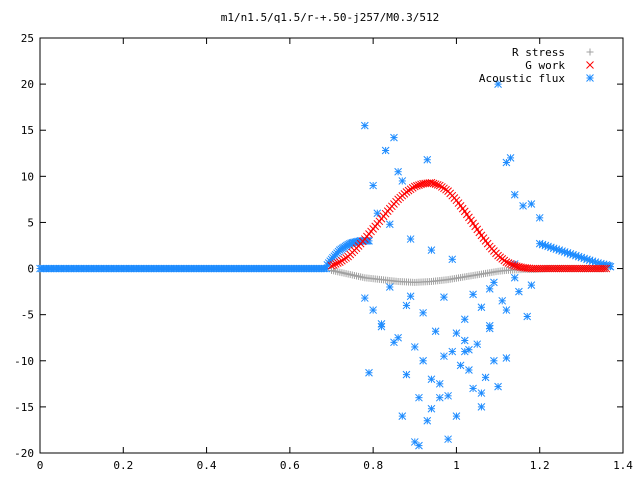 The width and height of the screenshot is (640, 480). Describe the element at coordinates (24, 453) in the screenshot. I see `y-tick-label: -20` at that location.